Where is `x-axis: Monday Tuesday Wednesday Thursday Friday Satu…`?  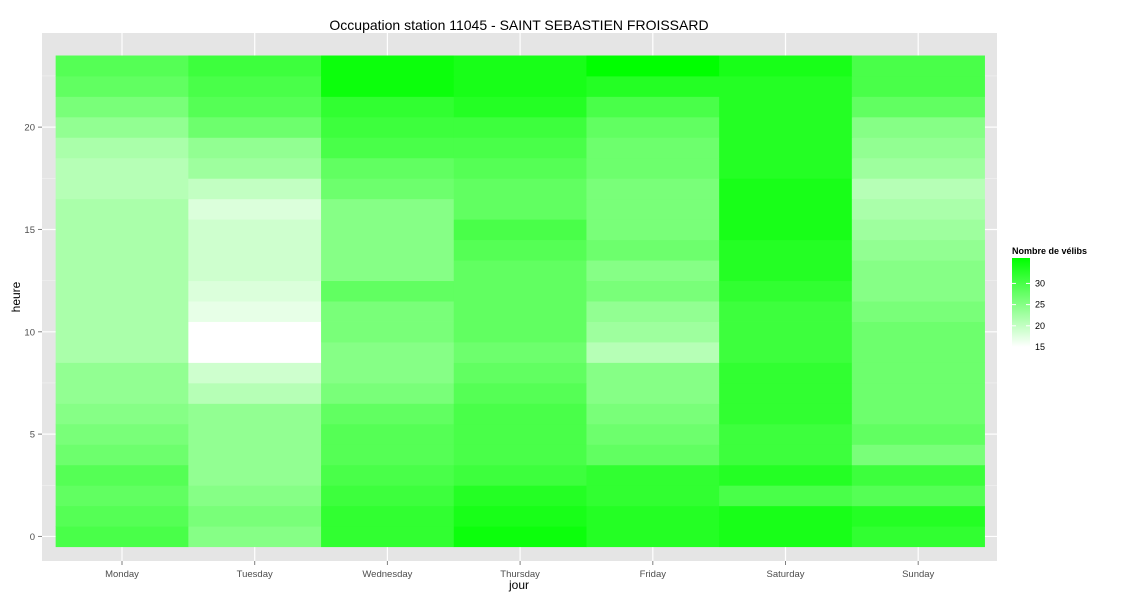
x-axis: Monday Tuesday Wednesday Thursday Friday Satu… is located at coordinates (520, 570).